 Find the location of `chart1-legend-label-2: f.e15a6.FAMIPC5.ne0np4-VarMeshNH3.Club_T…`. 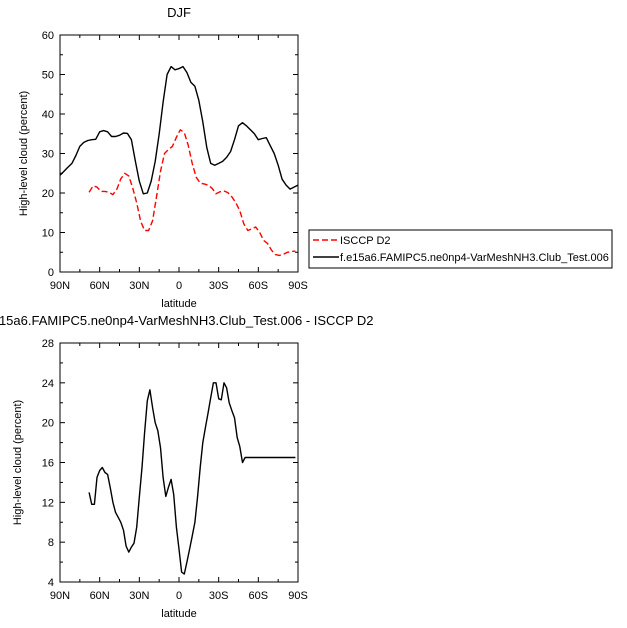

chart1-legend-label-2: f.e15a6.FAMIPC5.ne0np4-VarMeshNH3.Club_T… is located at coordinates (474, 258).